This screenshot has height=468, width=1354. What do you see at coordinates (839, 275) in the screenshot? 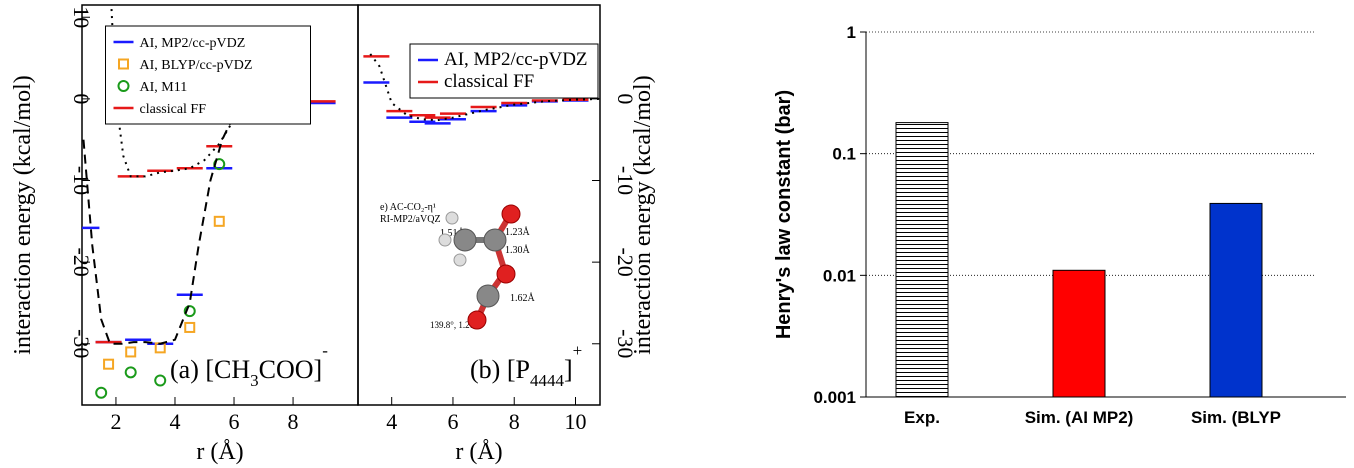
I see `y-tick-label: 0.01` at bounding box center [839, 275].